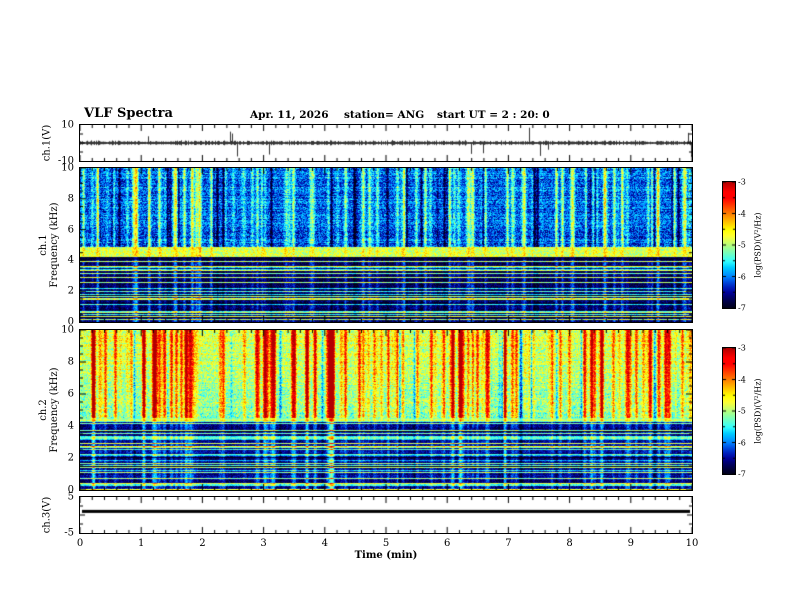 This screenshot has width=792, height=612. Describe the element at coordinates (70, 497) in the screenshot. I see `ch3-y-tick-label: 5` at that location.